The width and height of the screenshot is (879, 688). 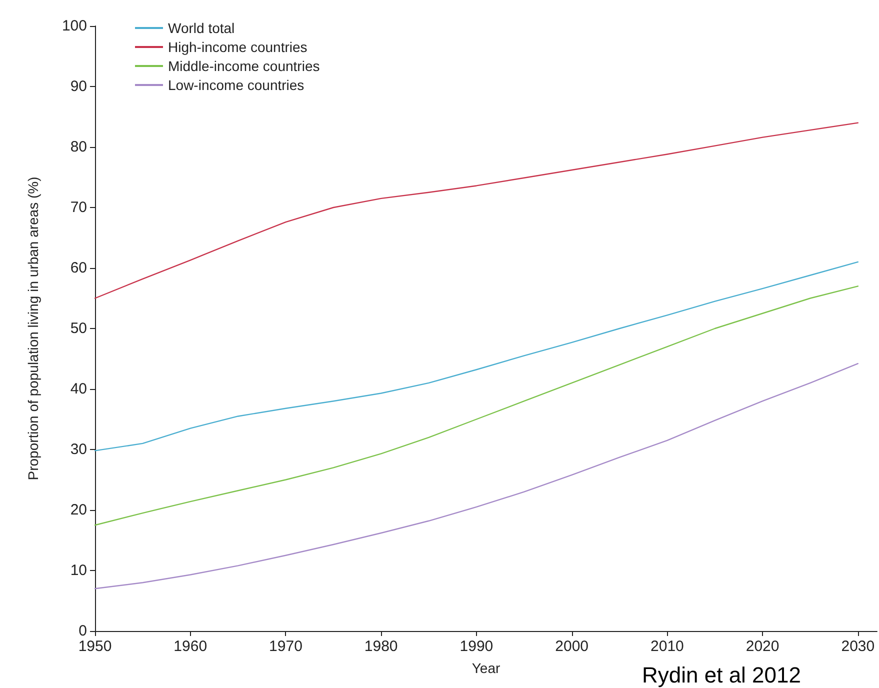 What do you see at coordinates (78, 207) in the screenshot?
I see `y-tick-label: 70` at bounding box center [78, 207].